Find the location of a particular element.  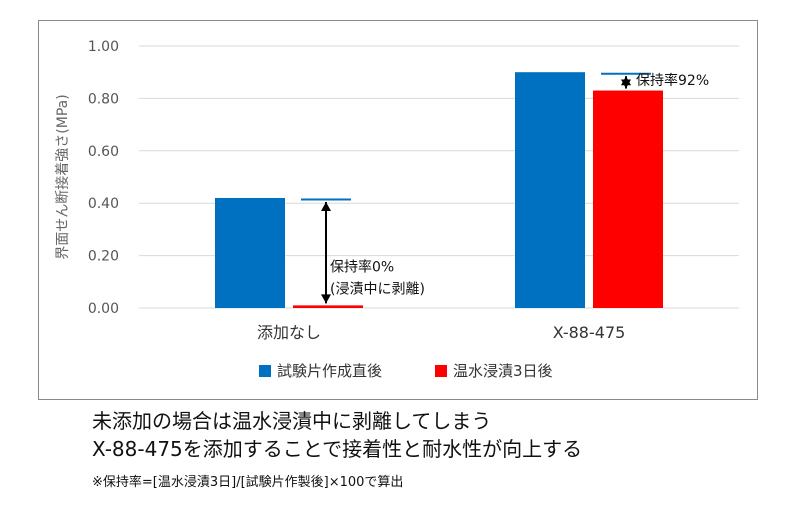

caption-line-2: X-88-475を添加することで接着性と耐水性が向上する is located at coordinates (337, 449).